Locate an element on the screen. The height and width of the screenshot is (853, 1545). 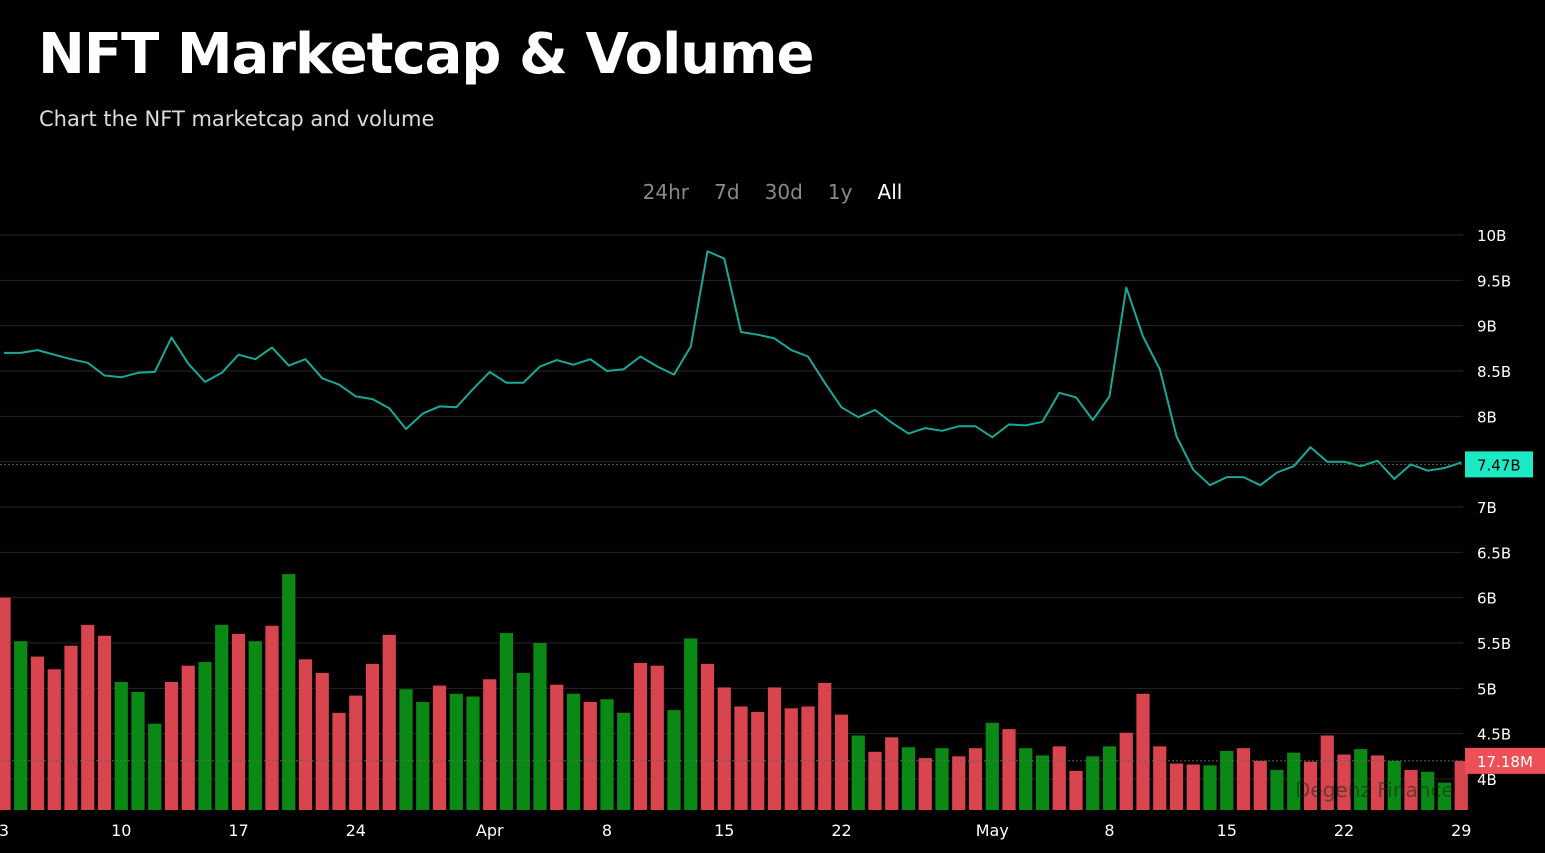
y-axis: 10B 9.5B 9B 8.5B 8B 7B 6.5B 6B 5.5B 5B 4.5B 4B is located at coordinates (1494, 508).